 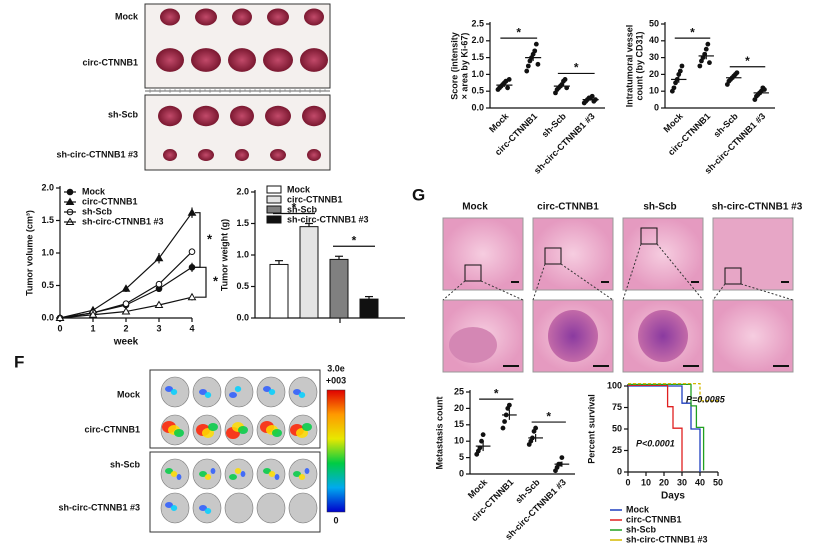 What do you see at coordinates (29, 253) in the screenshot?
I see `y-axis-label: Tumor volume (cm³)` at bounding box center [29, 253].